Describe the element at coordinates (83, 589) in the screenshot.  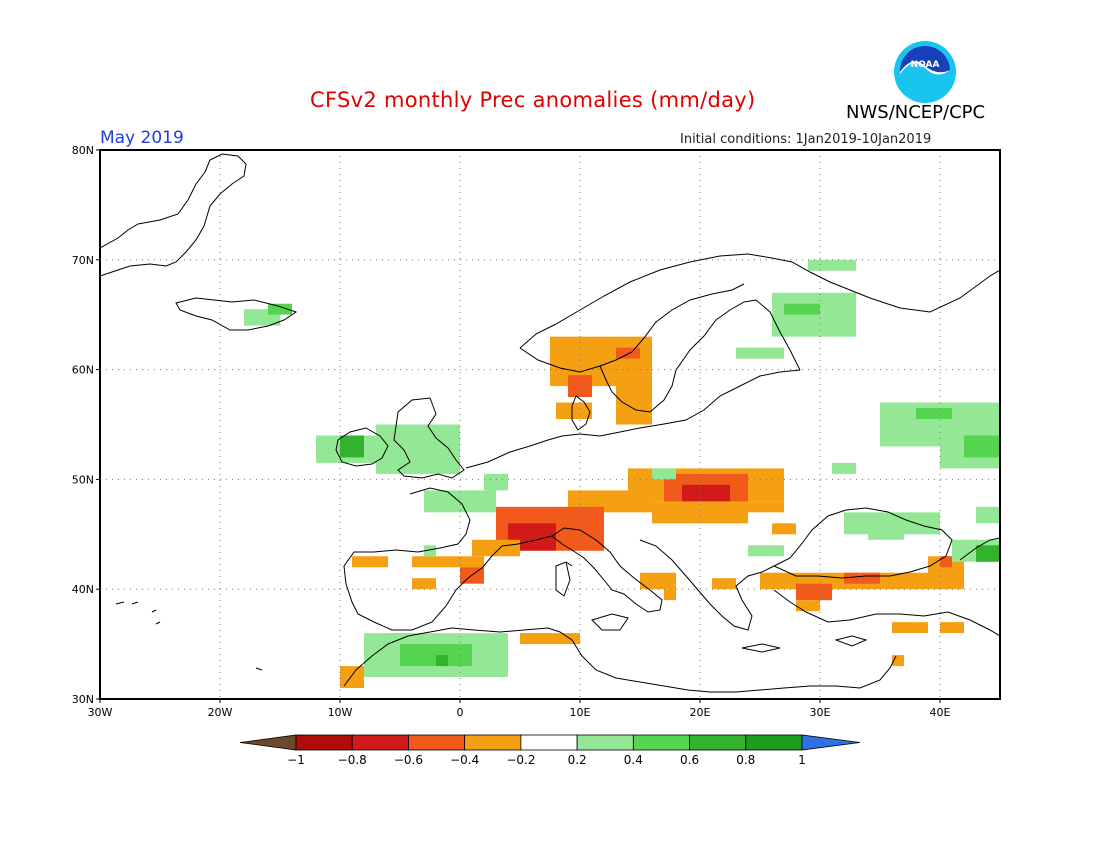
I see `lat-tick-label: 40N` at that location.